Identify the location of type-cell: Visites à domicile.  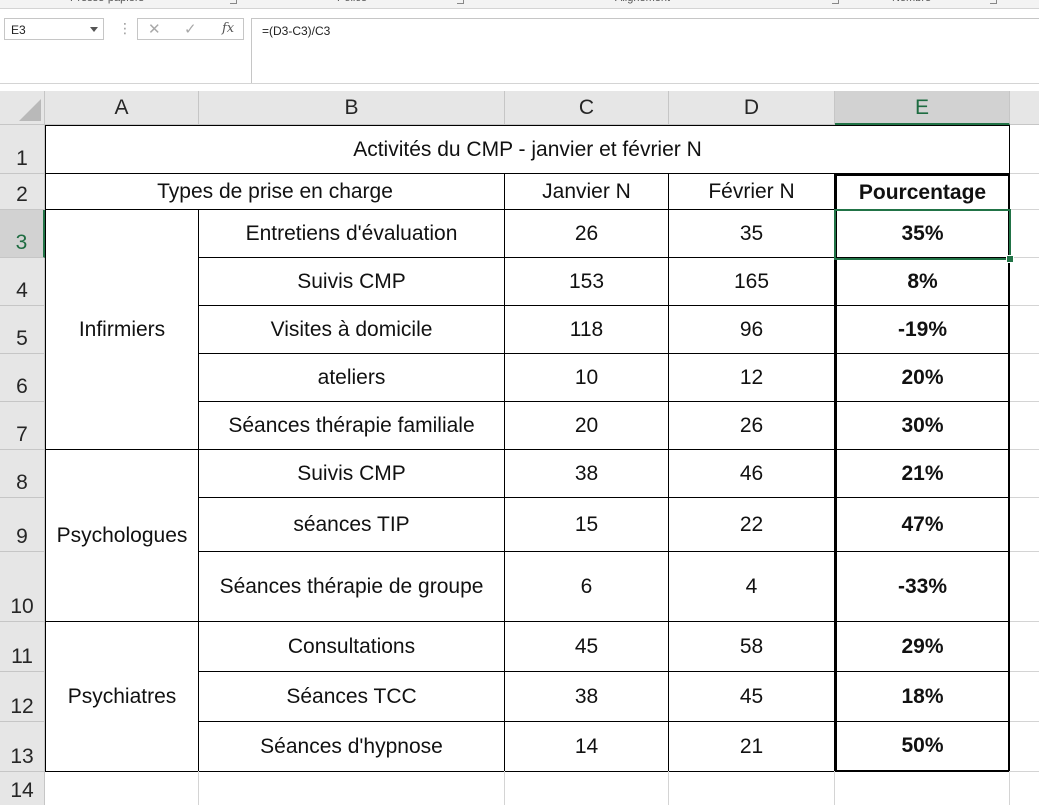
(352, 330).